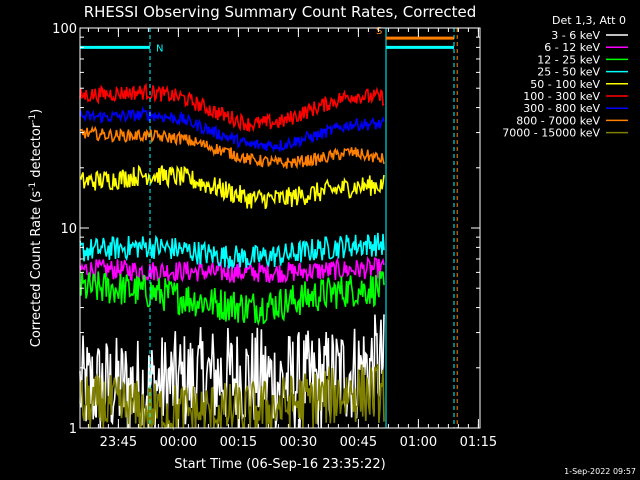 This screenshot has width=640, height=480. I want to click on x-tick-label: 00:30, so click(298, 442).